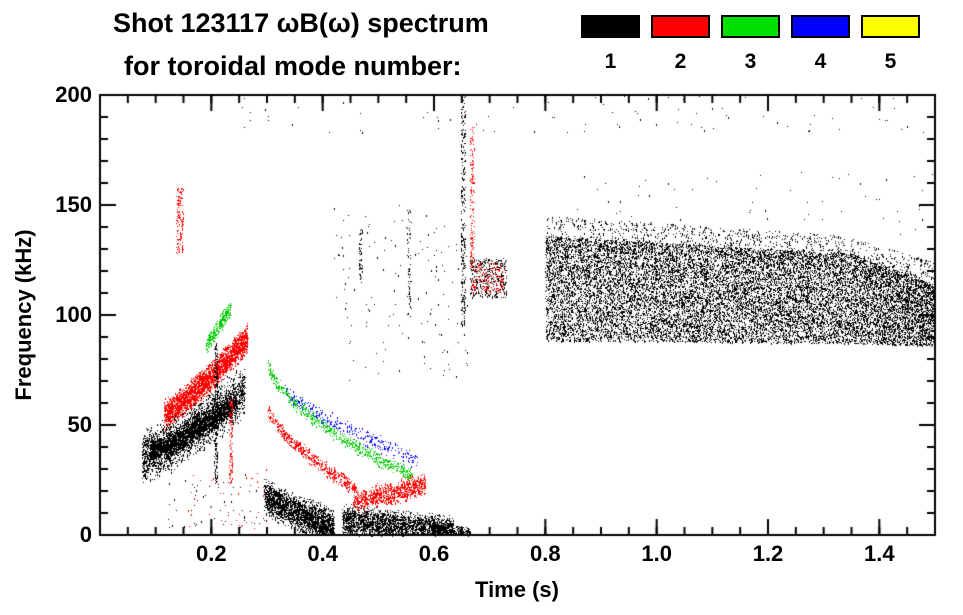 Image resolution: width=963 pixels, height=615 pixels. I want to click on x-tick-label: 0.2, so click(211, 553).